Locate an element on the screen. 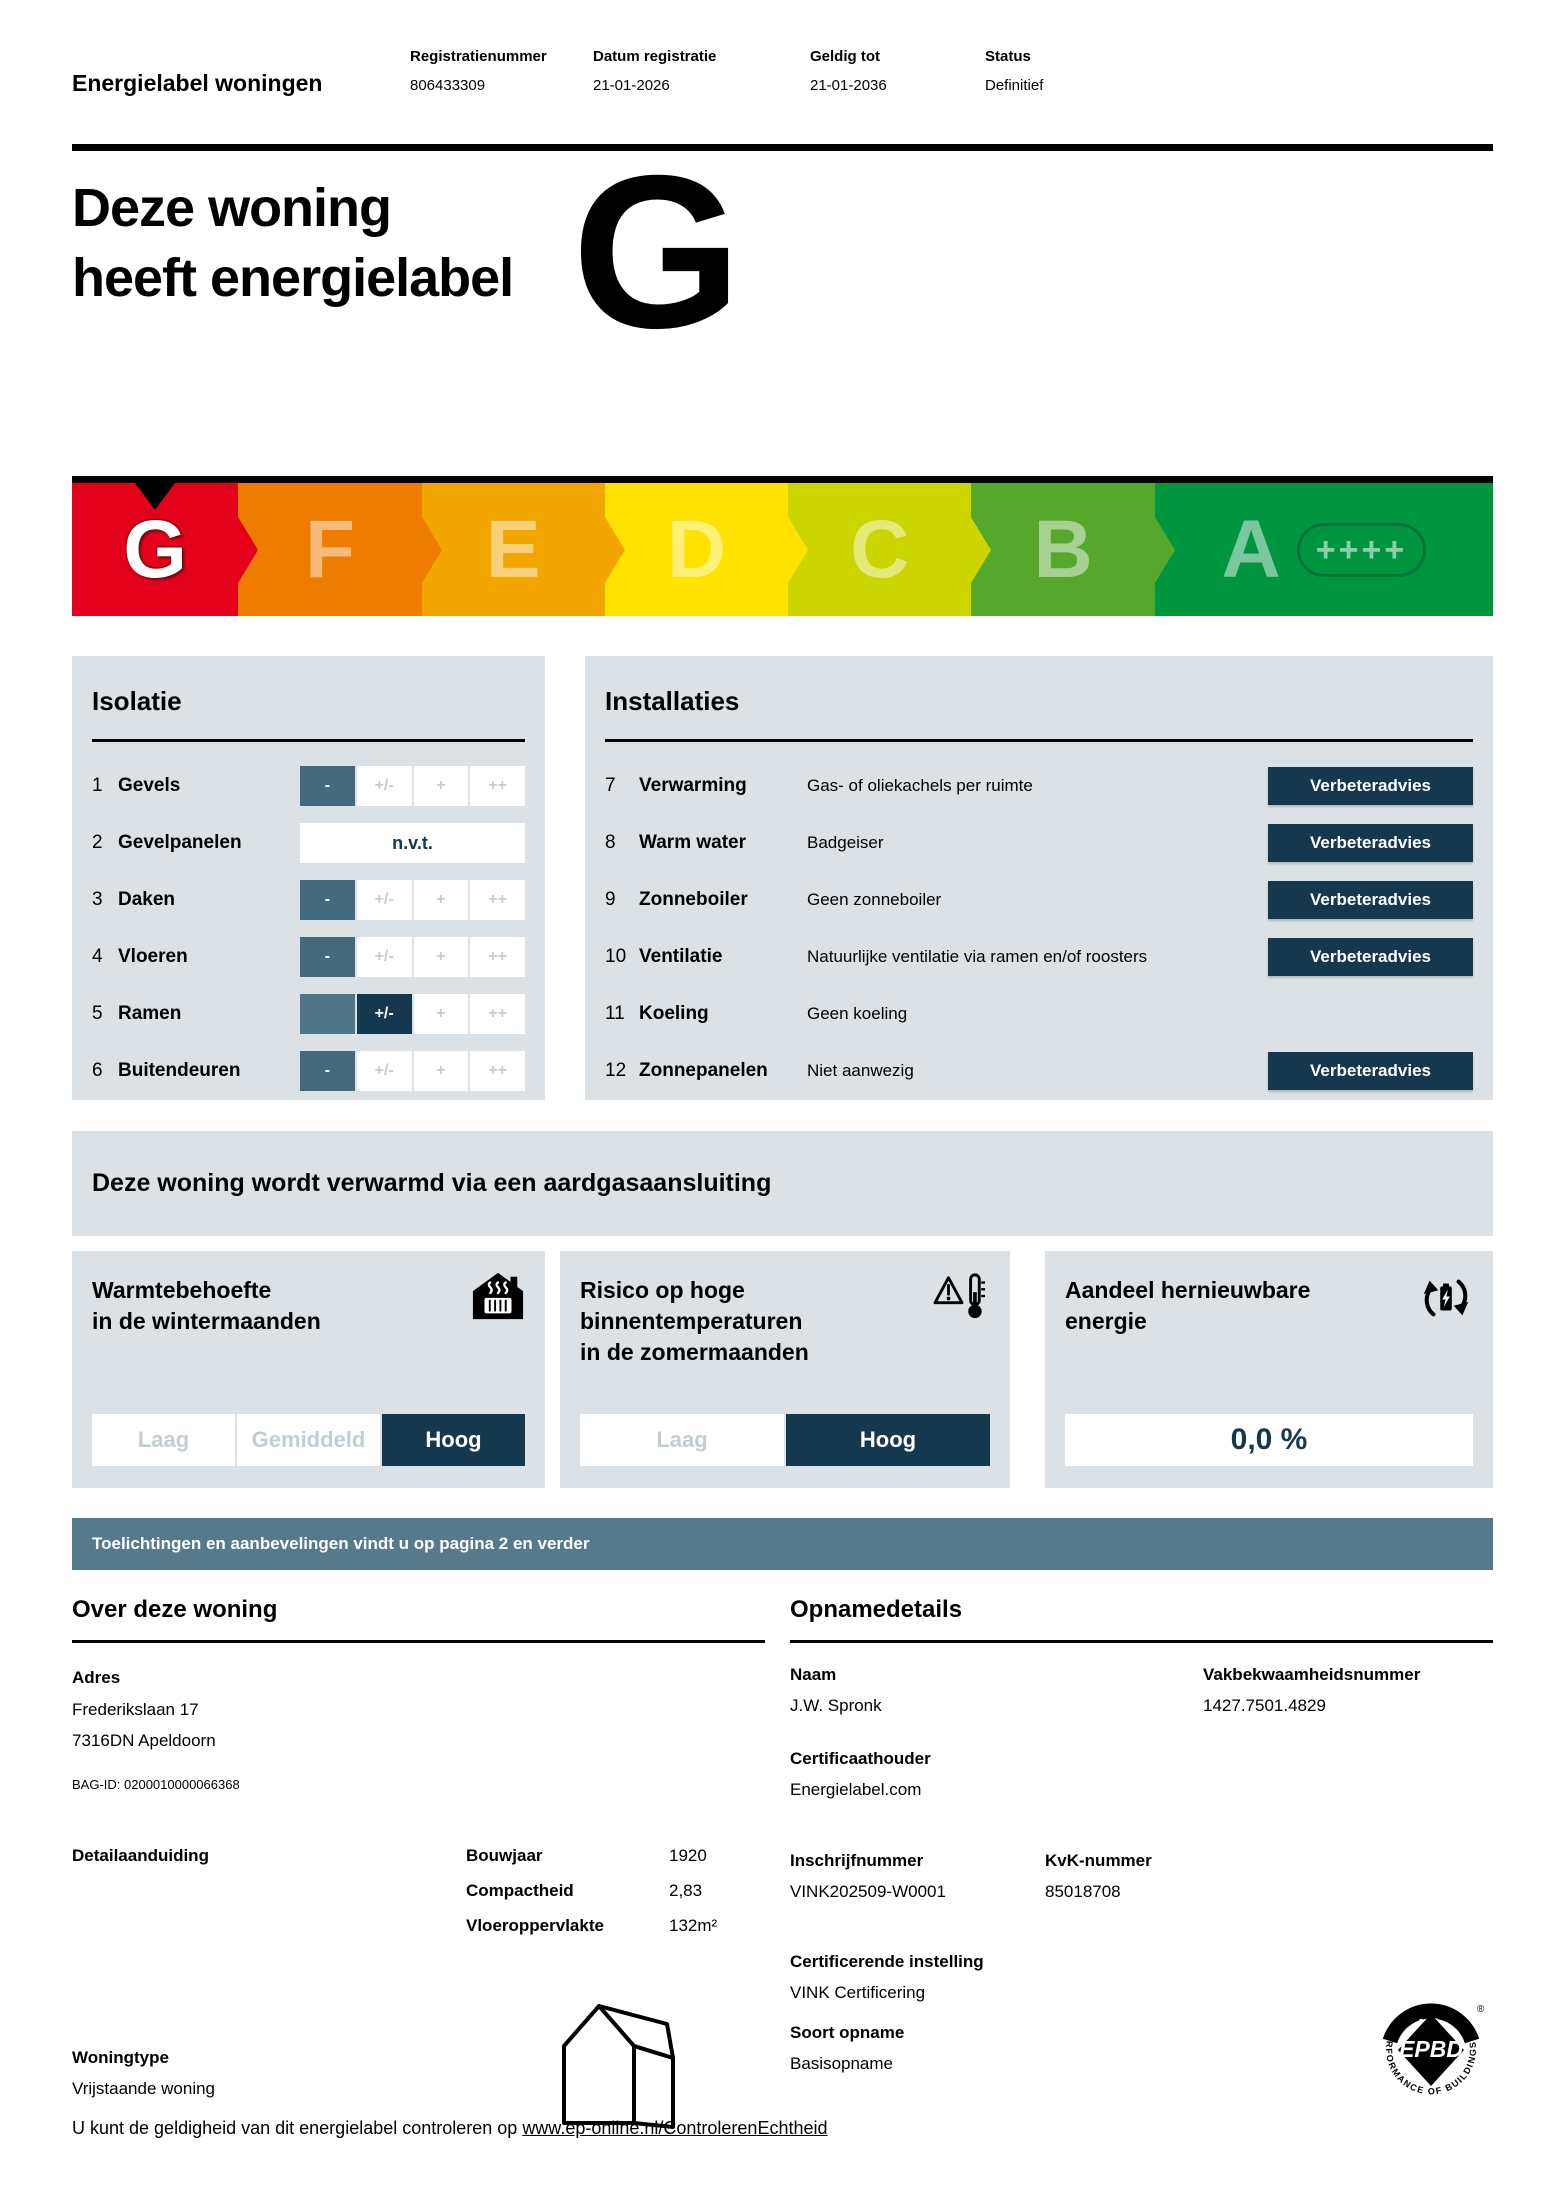 The image size is (1565, 2210). isolatie-row-daken: 3 Daken - +/- + ++ is located at coordinates (308, 900).